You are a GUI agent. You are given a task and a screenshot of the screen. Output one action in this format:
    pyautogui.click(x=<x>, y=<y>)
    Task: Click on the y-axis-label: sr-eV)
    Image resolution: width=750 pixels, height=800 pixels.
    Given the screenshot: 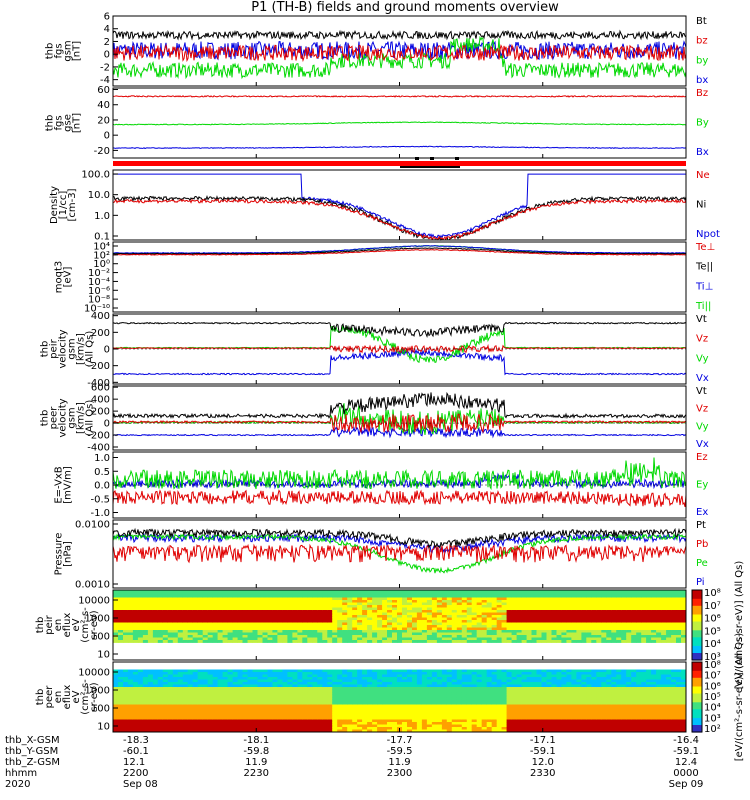 What is the action you would take?
    pyautogui.click(x=94, y=696)
    